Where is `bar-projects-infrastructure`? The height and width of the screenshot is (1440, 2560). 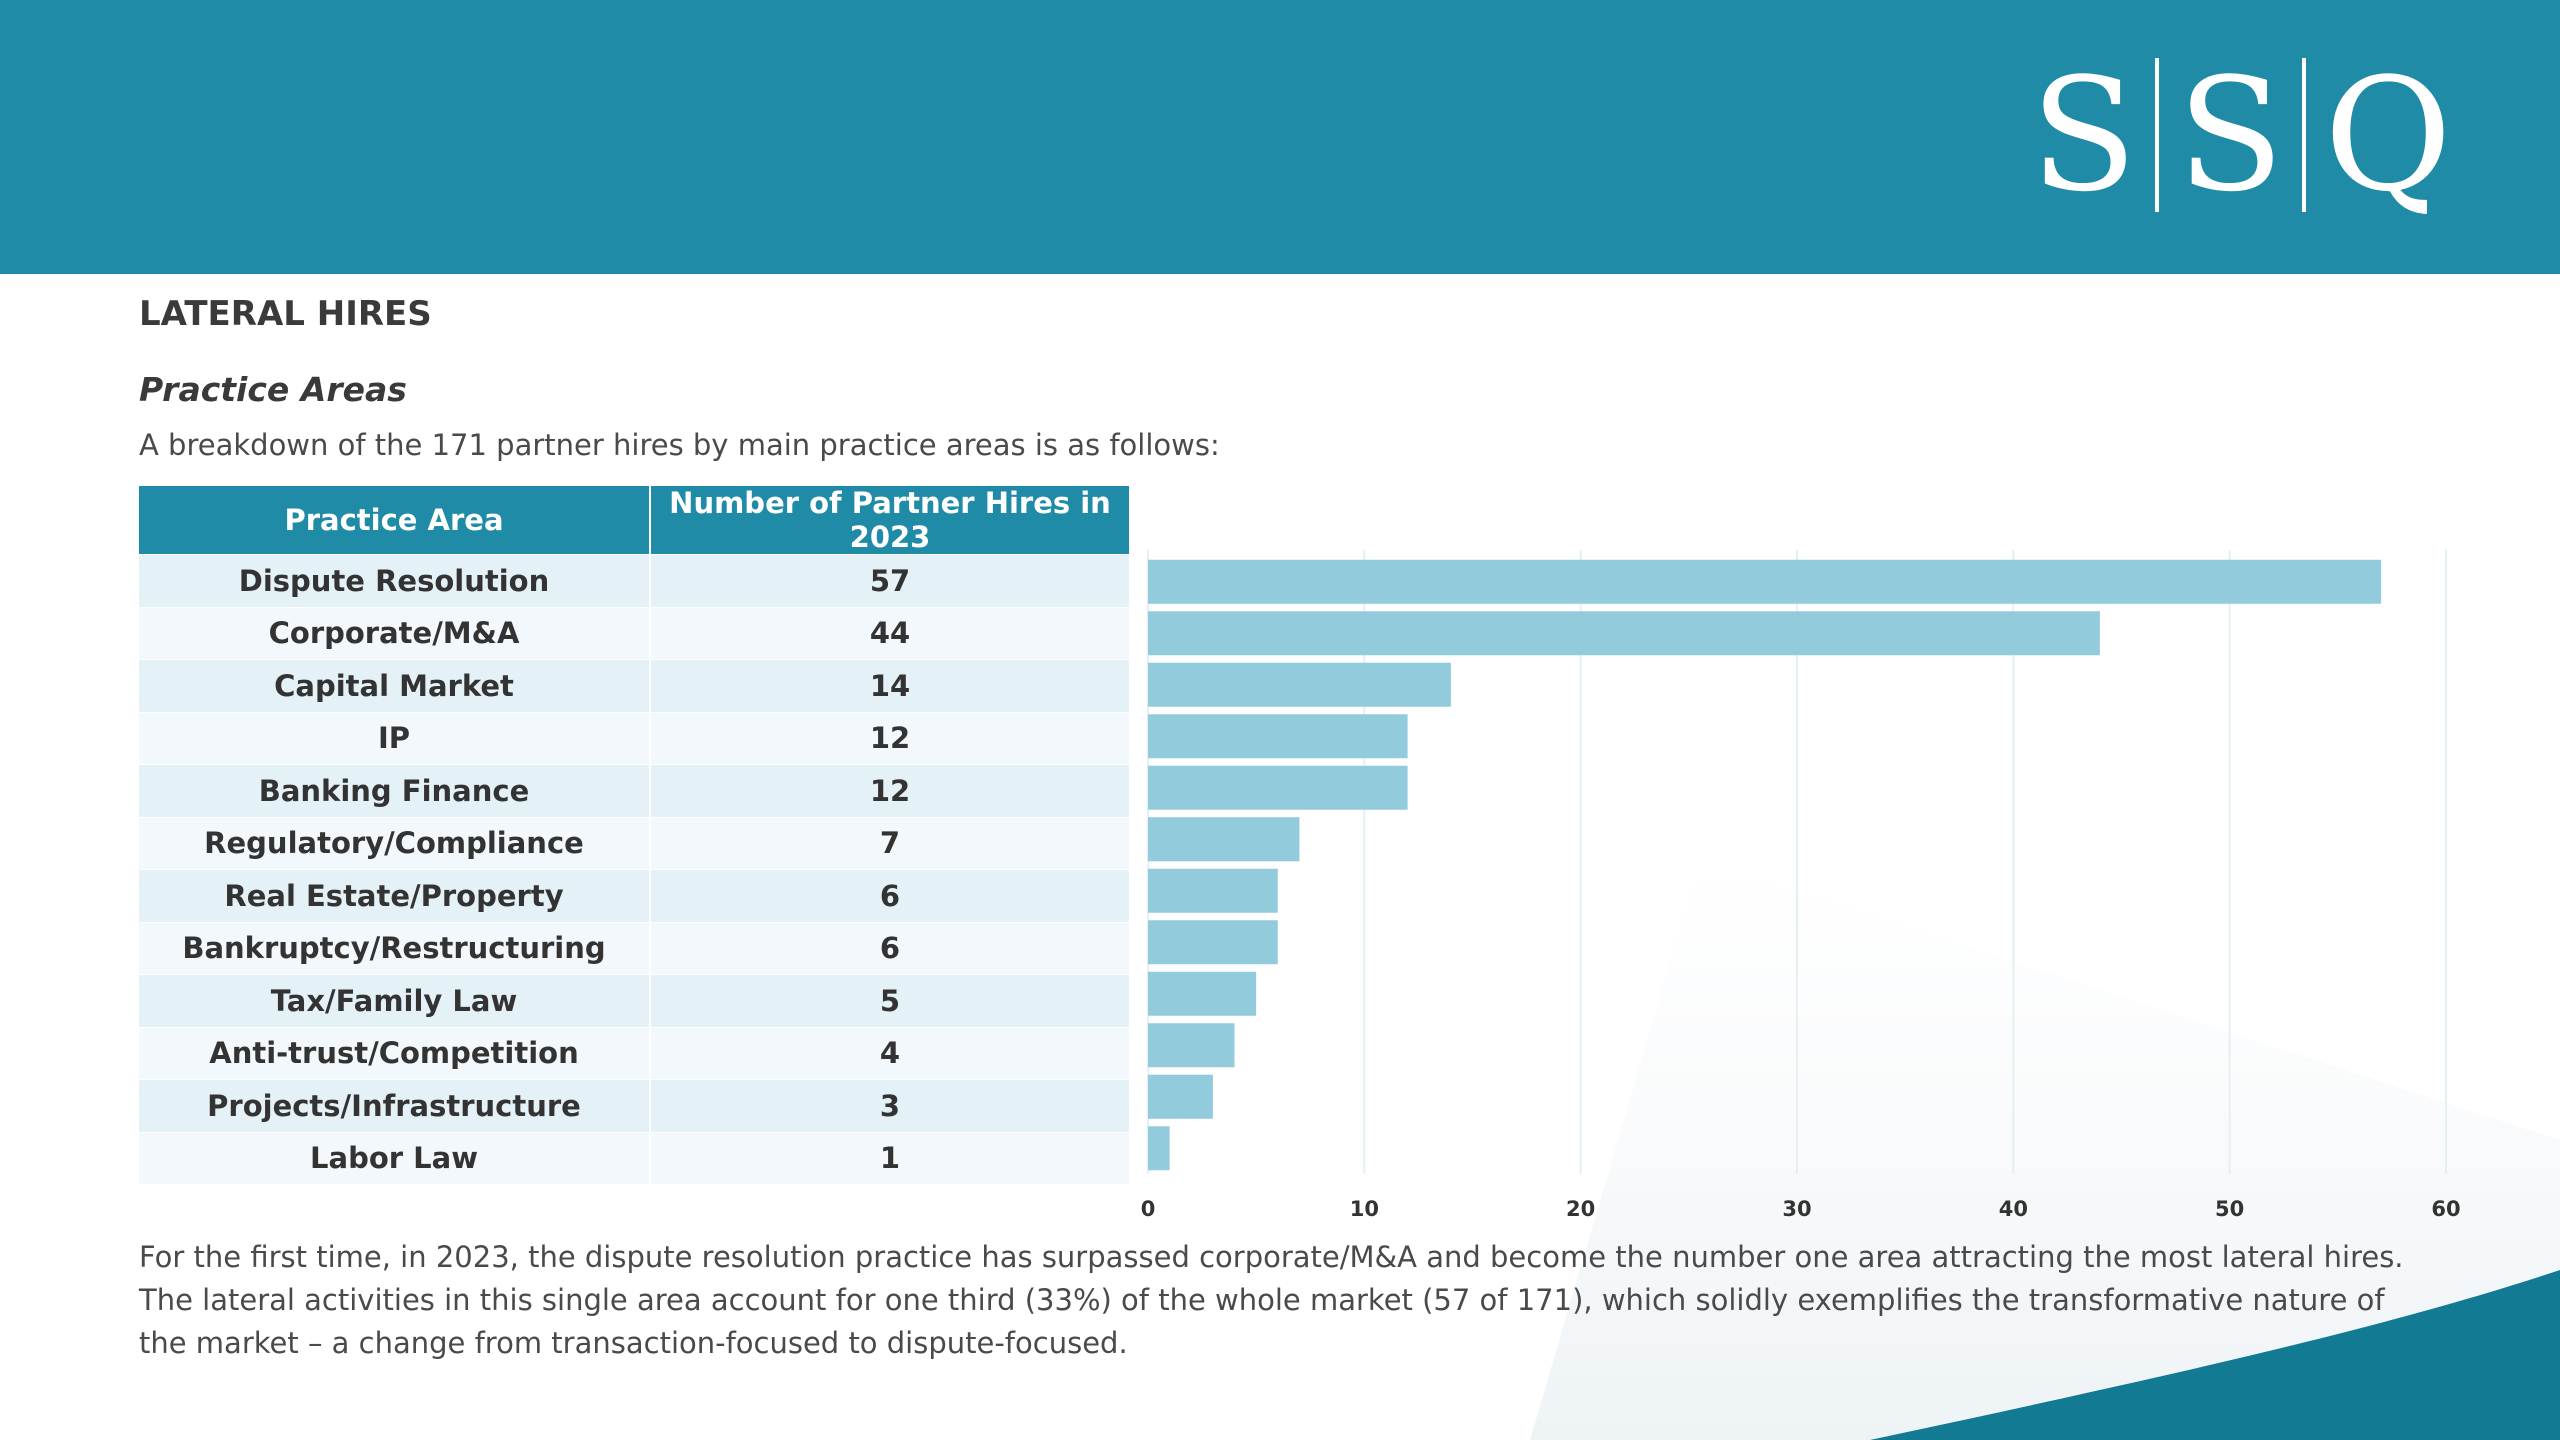
bar-projects-infrastructure is located at coordinates (1180, 1096).